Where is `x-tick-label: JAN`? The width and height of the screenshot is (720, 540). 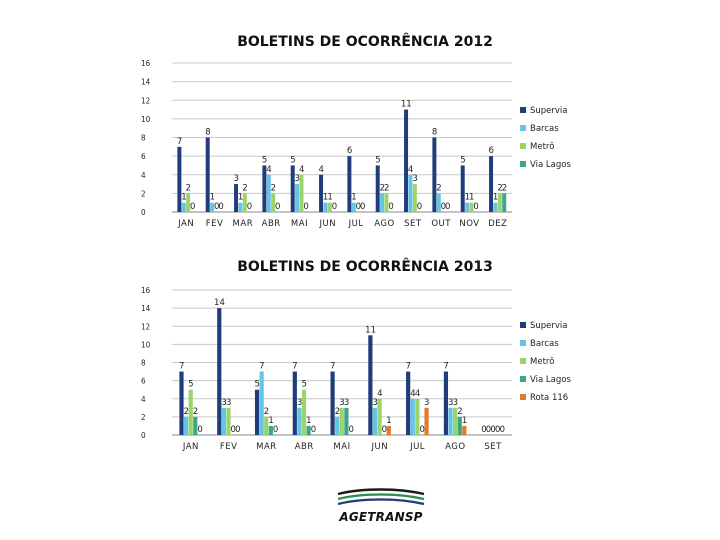 x-tick-label: JAN is located at coordinates (190, 447).